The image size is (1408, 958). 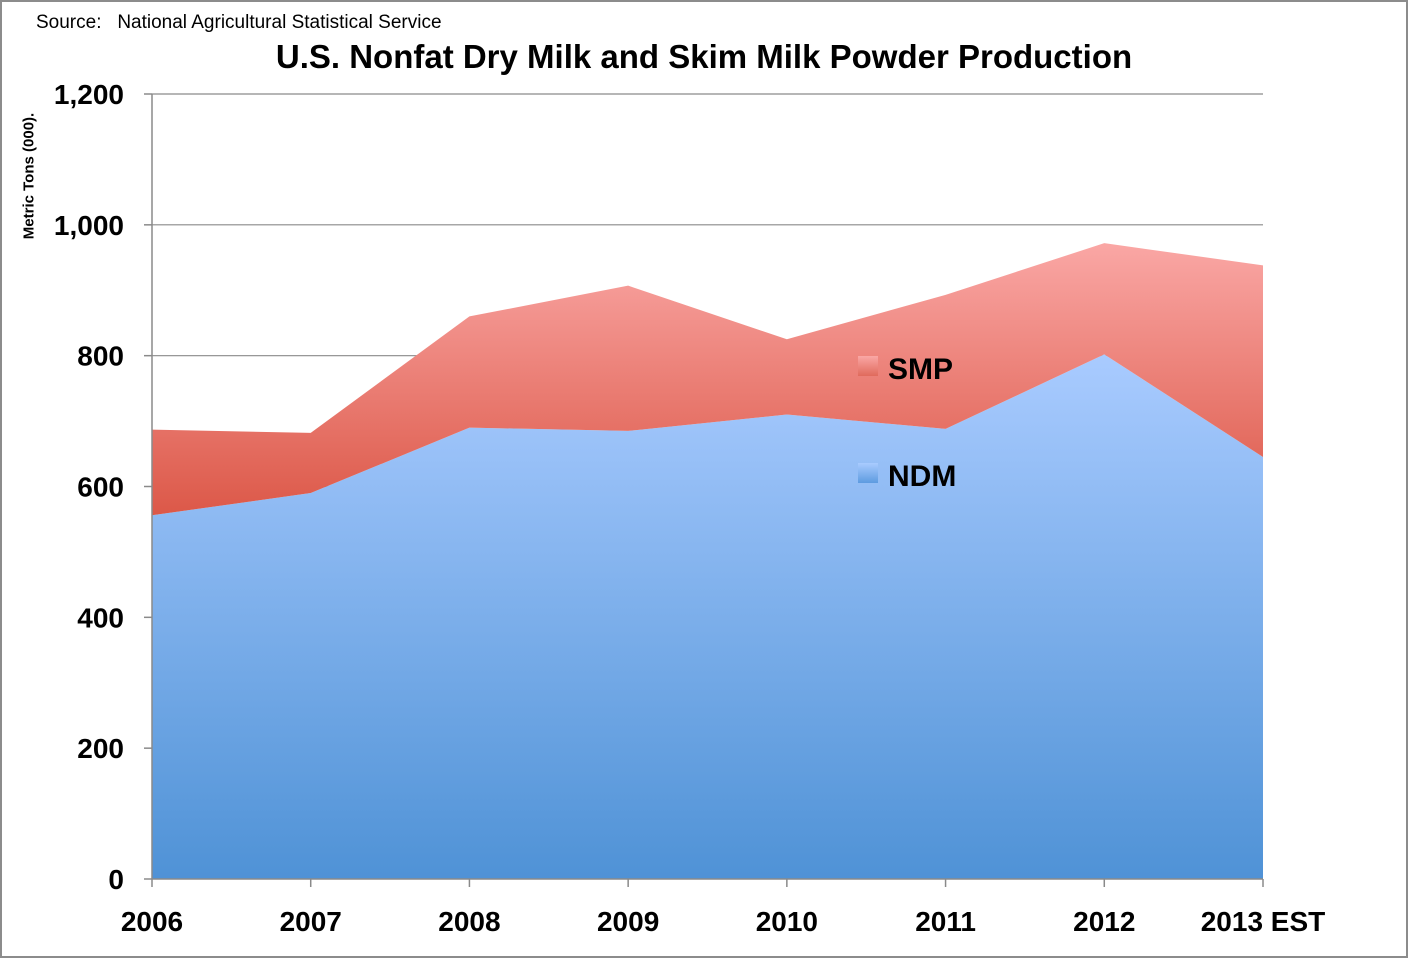 What do you see at coordinates (907, 423) in the screenshot?
I see `legend: SMP NDM` at bounding box center [907, 423].